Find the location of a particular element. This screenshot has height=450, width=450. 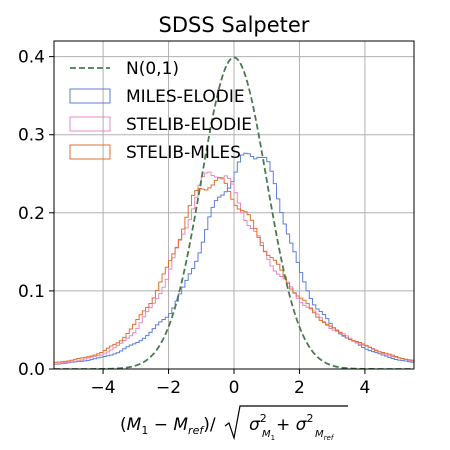

y-tick-label: 0.2 is located at coordinates (31, 214).